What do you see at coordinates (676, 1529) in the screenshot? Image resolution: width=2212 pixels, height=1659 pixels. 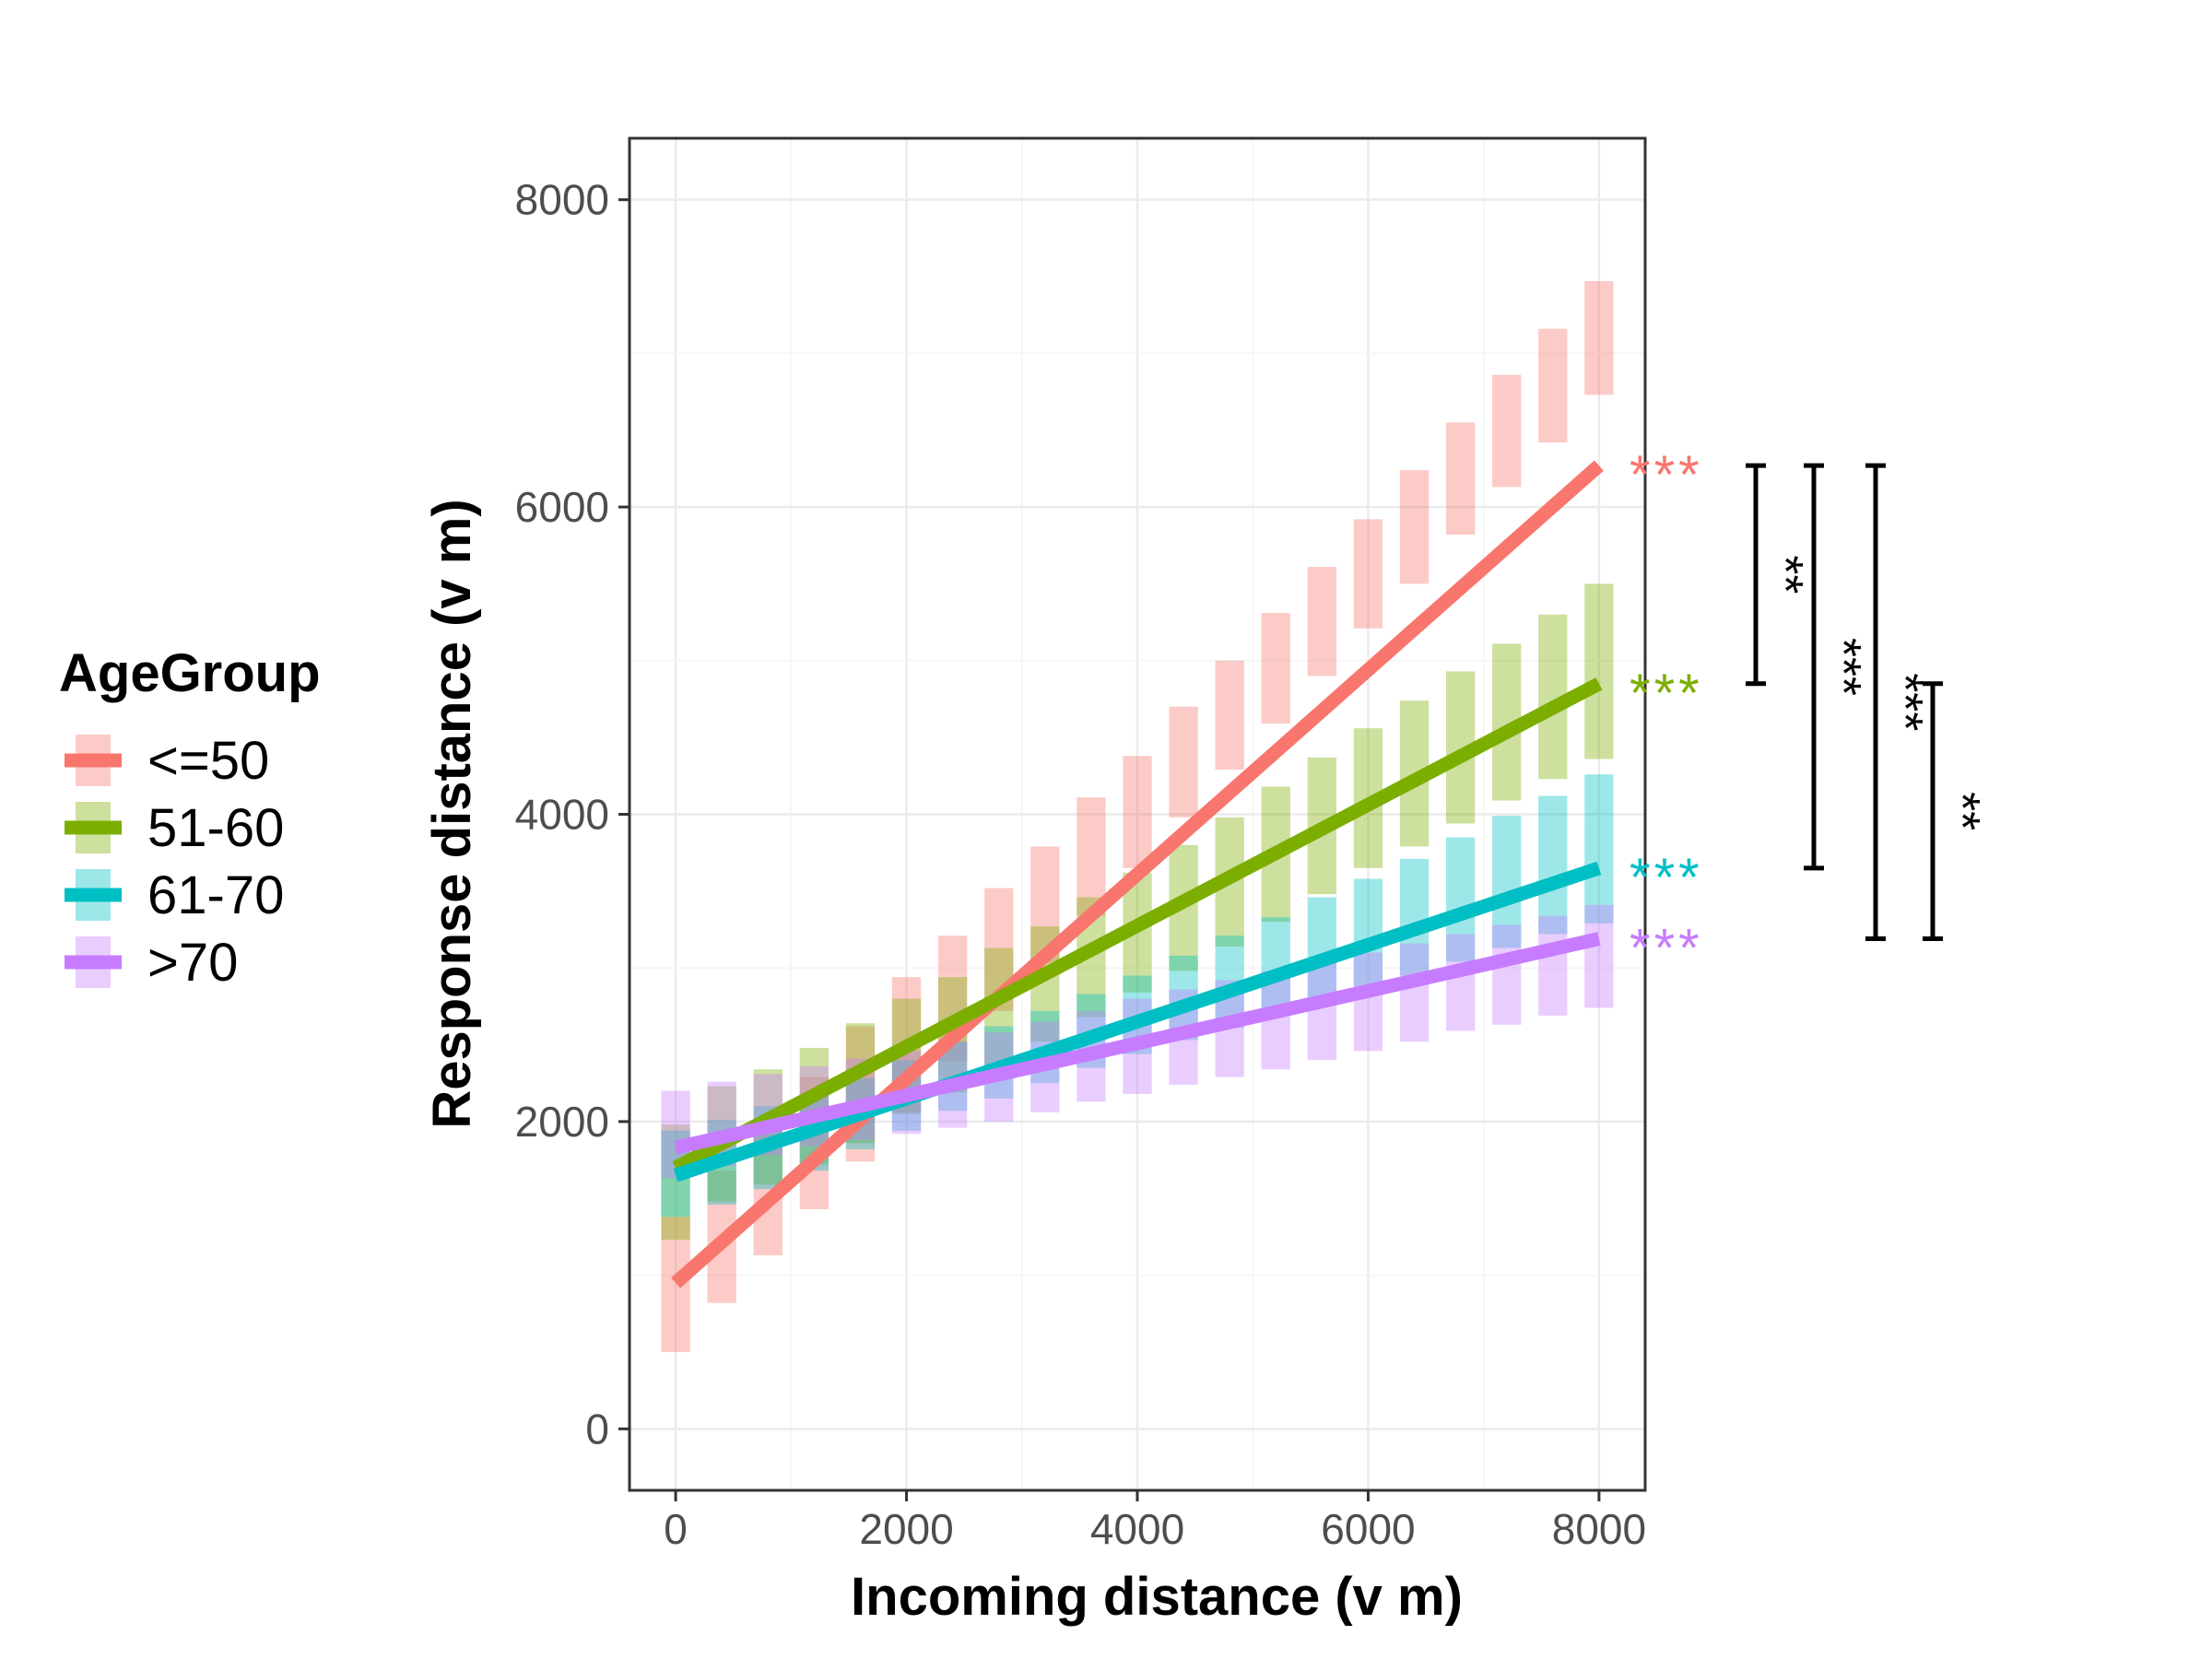 I see `x-tick-label: 0` at bounding box center [676, 1529].